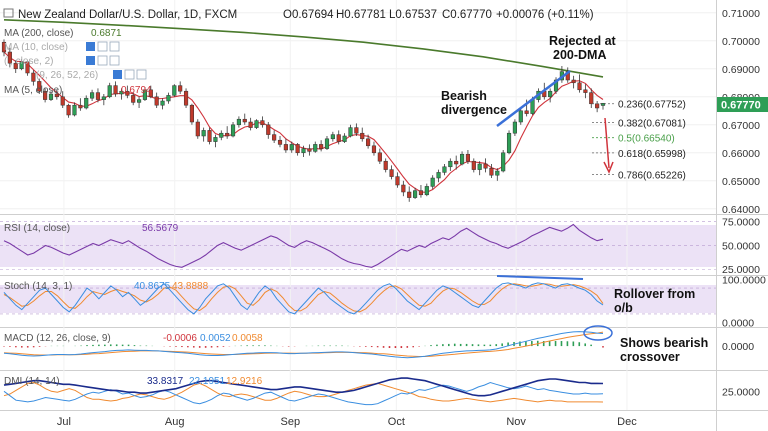  I want to click on time-tick-label: Sep, so click(291, 422).